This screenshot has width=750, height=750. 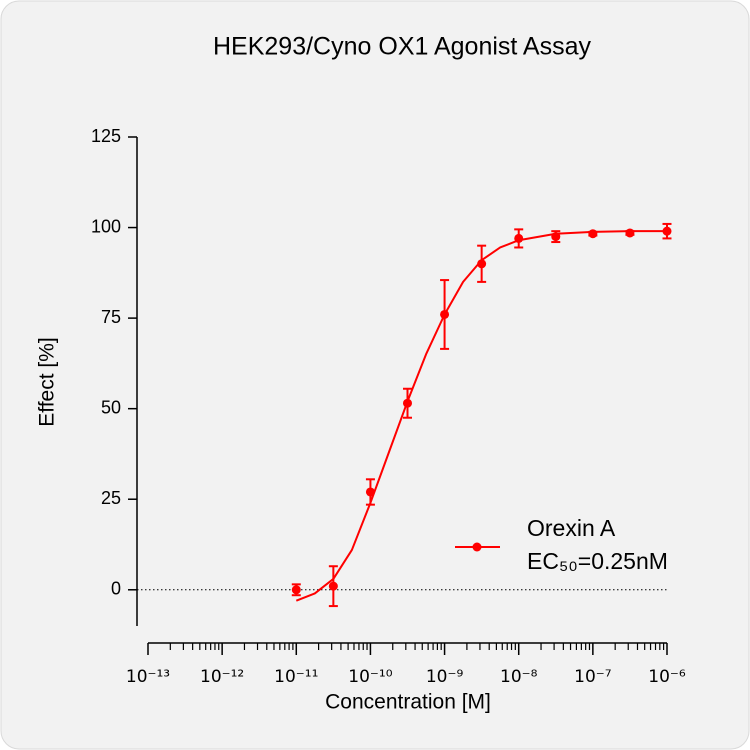 What do you see at coordinates (111, 407) in the screenshot?
I see `y-tick-label: 50` at bounding box center [111, 407].